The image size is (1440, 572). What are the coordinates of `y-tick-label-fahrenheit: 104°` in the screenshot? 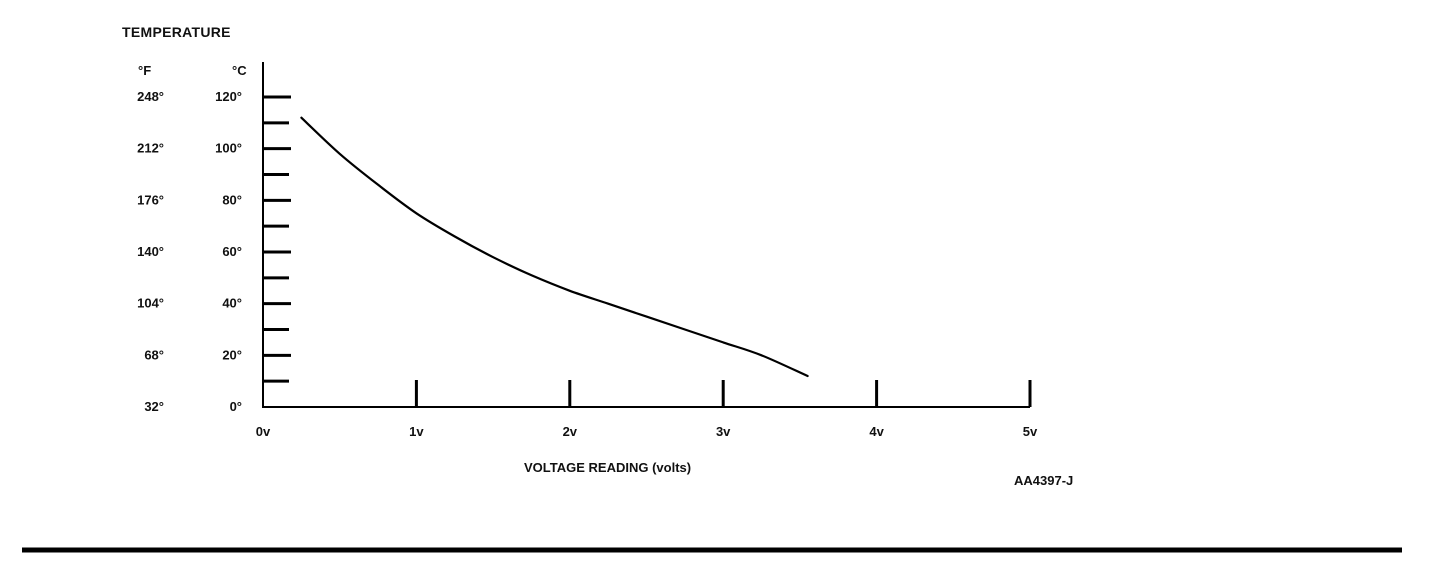 It's located at (150, 303).